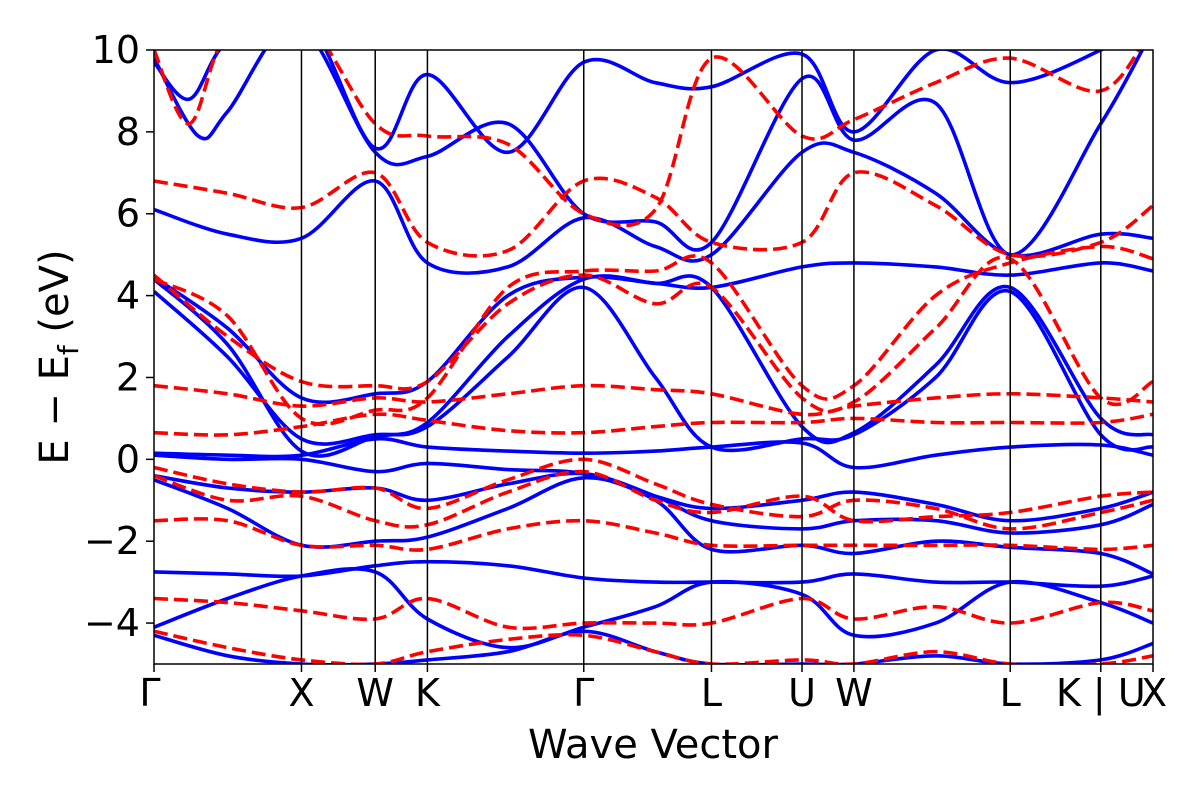 This screenshot has width=1200, height=800. I want to click on y-tick-label: −4, so click(112, 623).